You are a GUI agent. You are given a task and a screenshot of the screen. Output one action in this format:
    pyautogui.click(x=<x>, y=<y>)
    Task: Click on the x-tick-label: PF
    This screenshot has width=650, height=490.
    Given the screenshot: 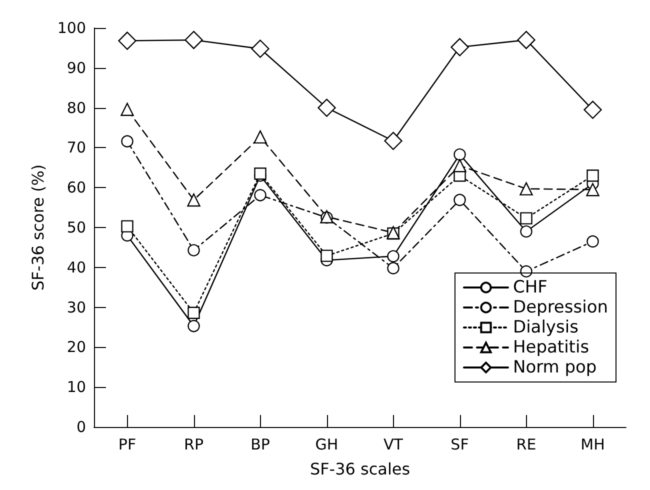 What is the action you would take?
    pyautogui.click(x=127, y=445)
    